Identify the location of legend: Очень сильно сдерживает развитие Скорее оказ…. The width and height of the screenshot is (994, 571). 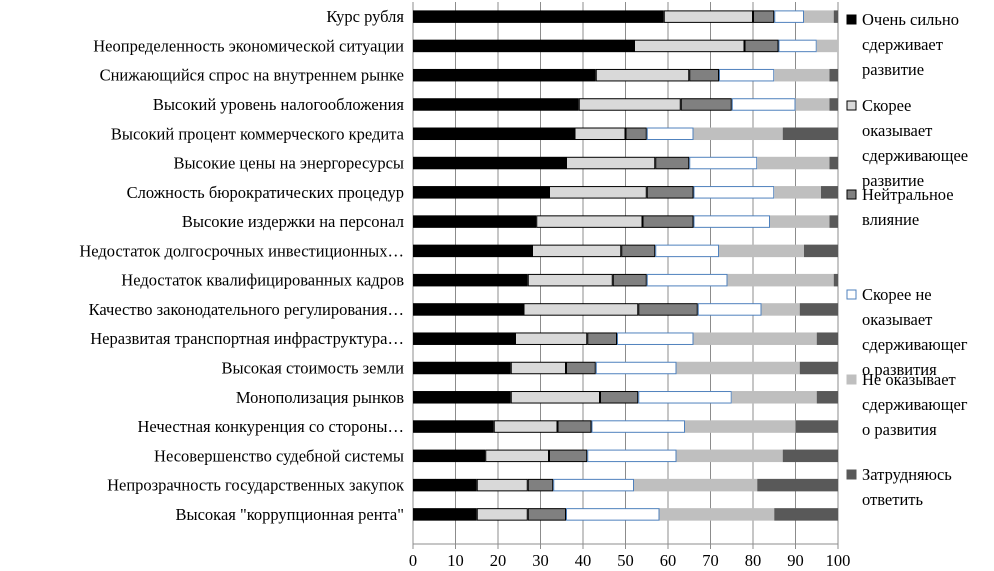
(907, 259).